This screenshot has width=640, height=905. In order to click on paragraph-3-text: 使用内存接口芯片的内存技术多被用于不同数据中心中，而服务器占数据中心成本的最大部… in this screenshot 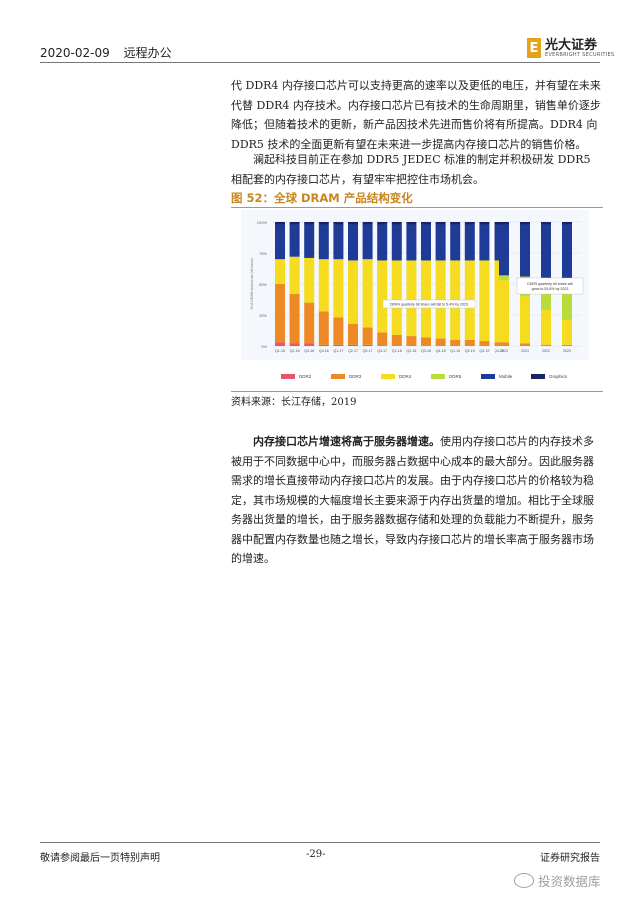, I will do `click(412, 500)`.